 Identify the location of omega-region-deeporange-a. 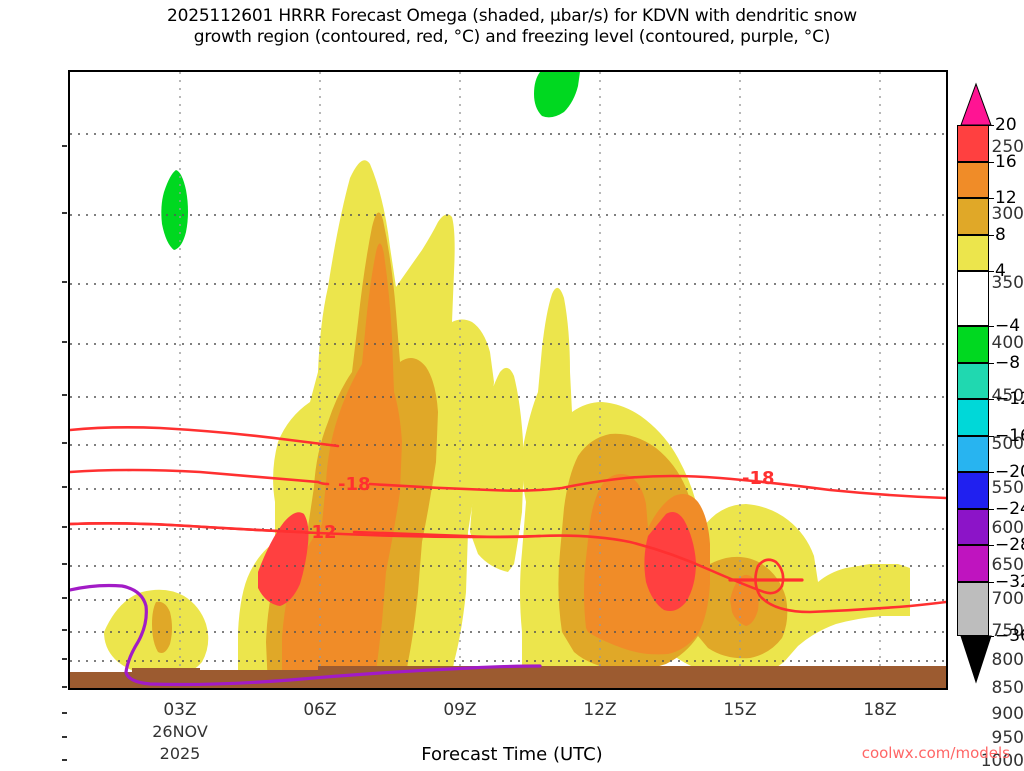
(342, 465).